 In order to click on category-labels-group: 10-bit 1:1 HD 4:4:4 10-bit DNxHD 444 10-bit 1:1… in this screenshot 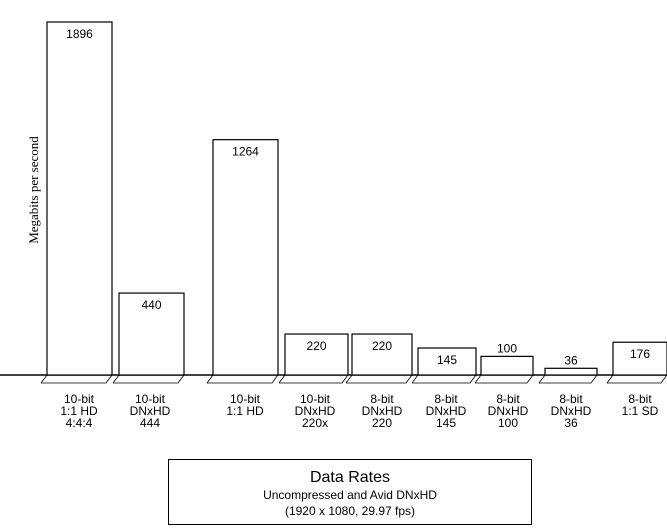, I will do `click(359, 411)`.